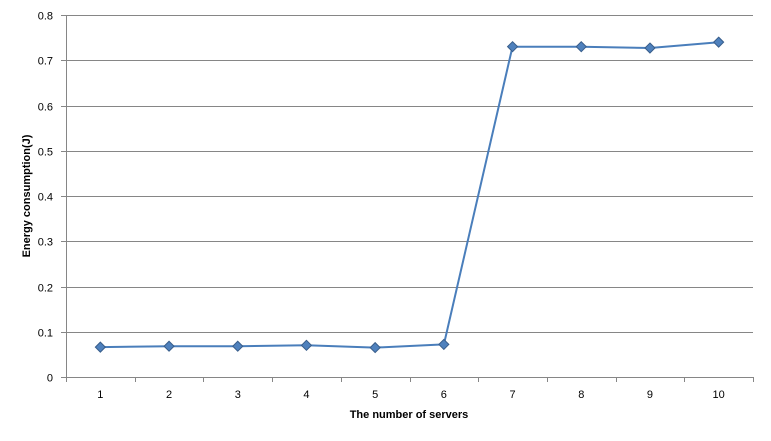 Image resolution: width=771 pixels, height=441 pixels. I want to click on y-tick-label: 0, so click(50, 379).